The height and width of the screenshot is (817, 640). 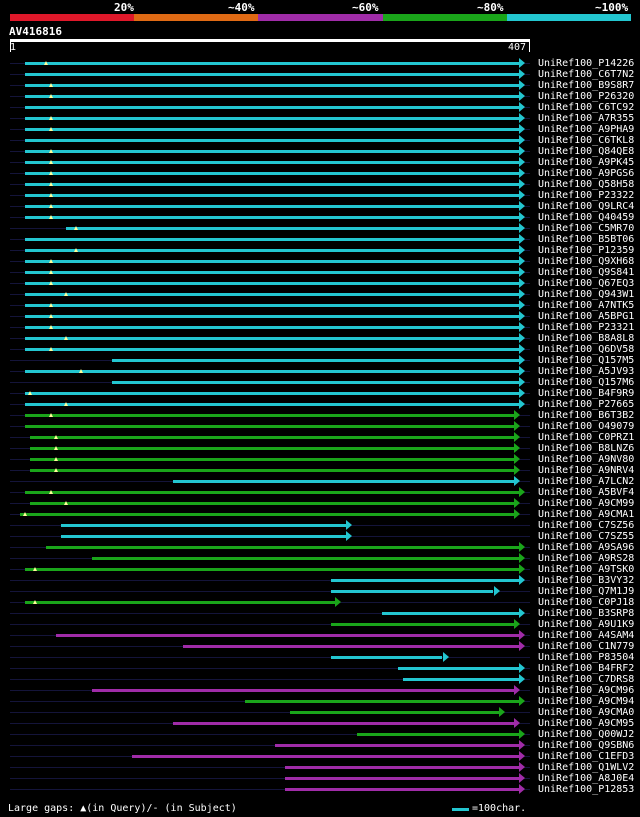 What do you see at coordinates (586, 602) in the screenshot?
I see `hit-name-link: UniRef100_C0PJ18` at bounding box center [586, 602].